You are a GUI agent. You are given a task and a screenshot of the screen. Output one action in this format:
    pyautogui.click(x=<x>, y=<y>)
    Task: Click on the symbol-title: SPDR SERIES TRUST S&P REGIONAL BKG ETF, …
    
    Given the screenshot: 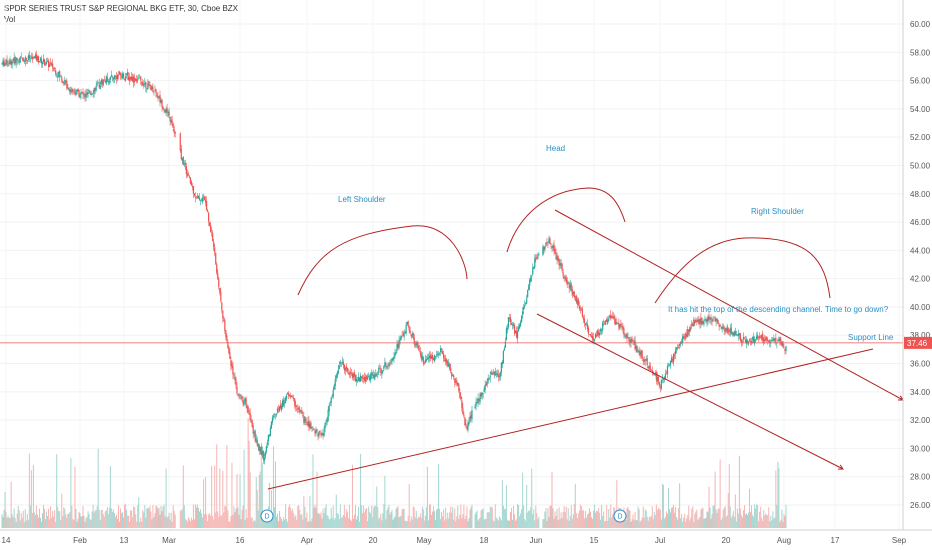 What is the action you would take?
    pyautogui.click(x=121, y=8)
    